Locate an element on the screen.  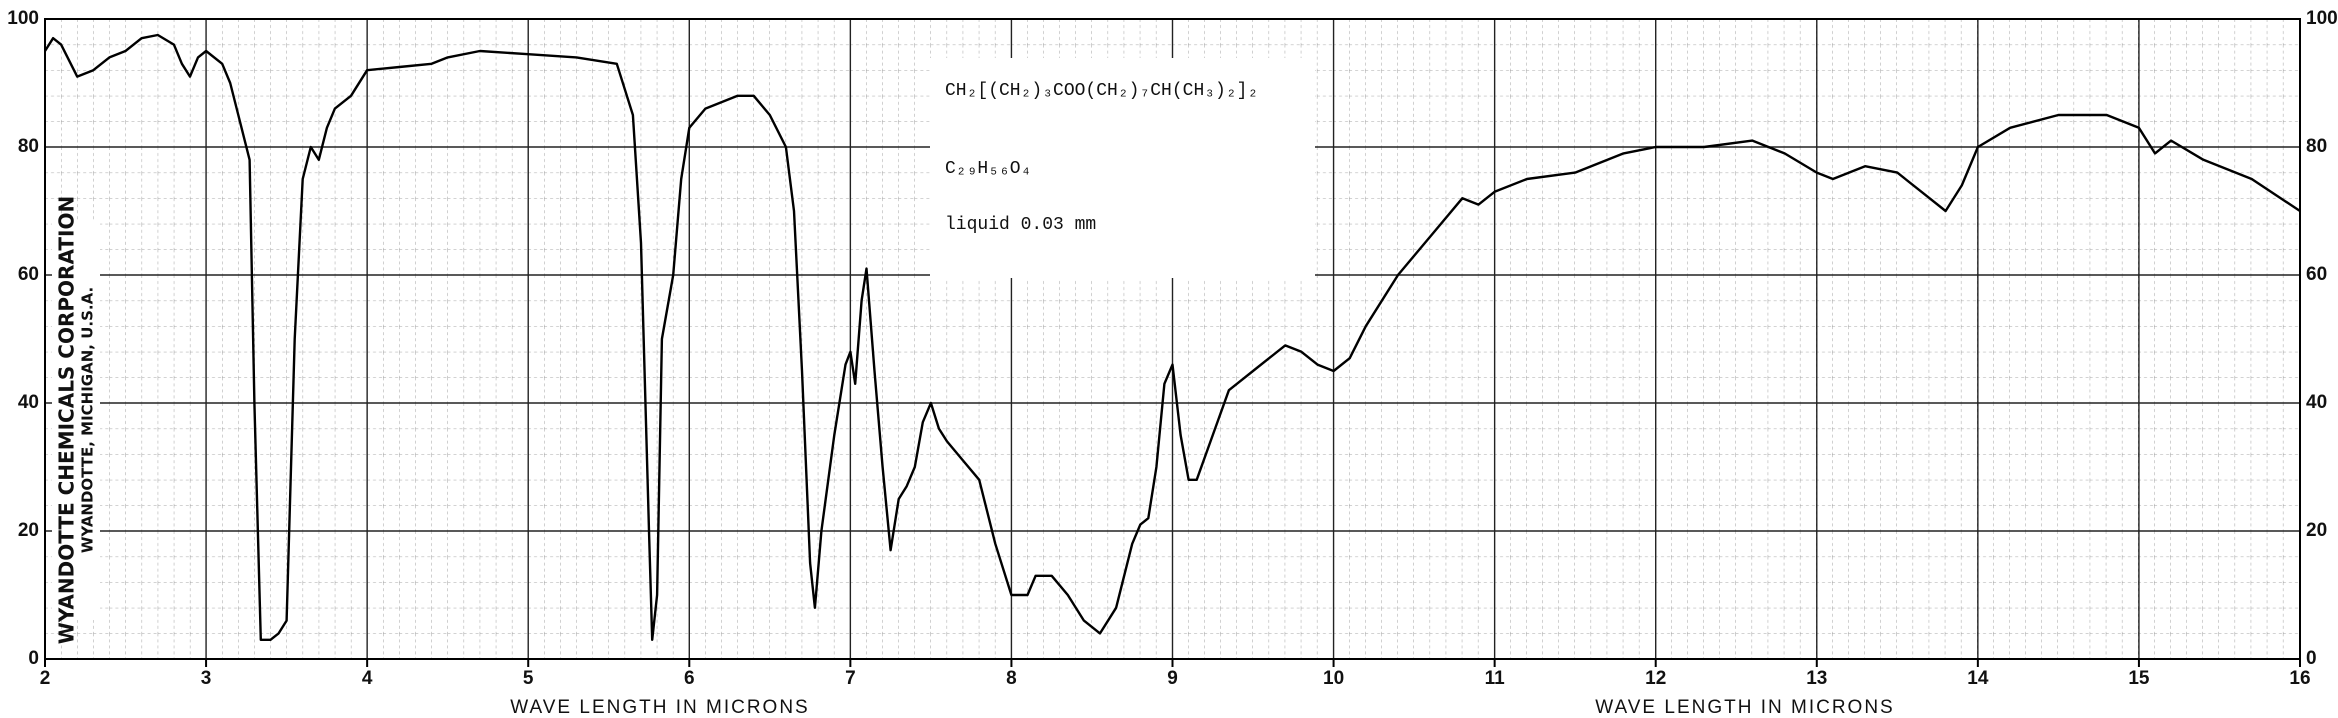
x-tick-label: 8 is located at coordinates (1011, 678).